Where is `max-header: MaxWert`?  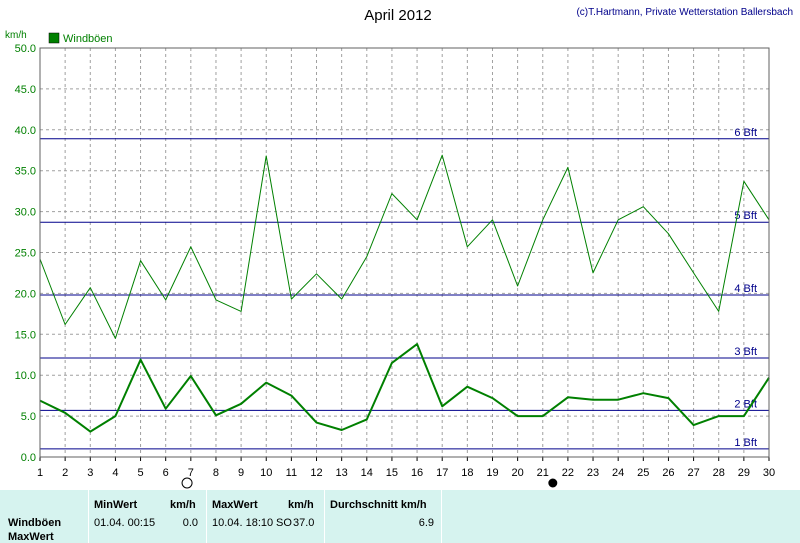 max-header: MaxWert is located at coordinates (235, 505).